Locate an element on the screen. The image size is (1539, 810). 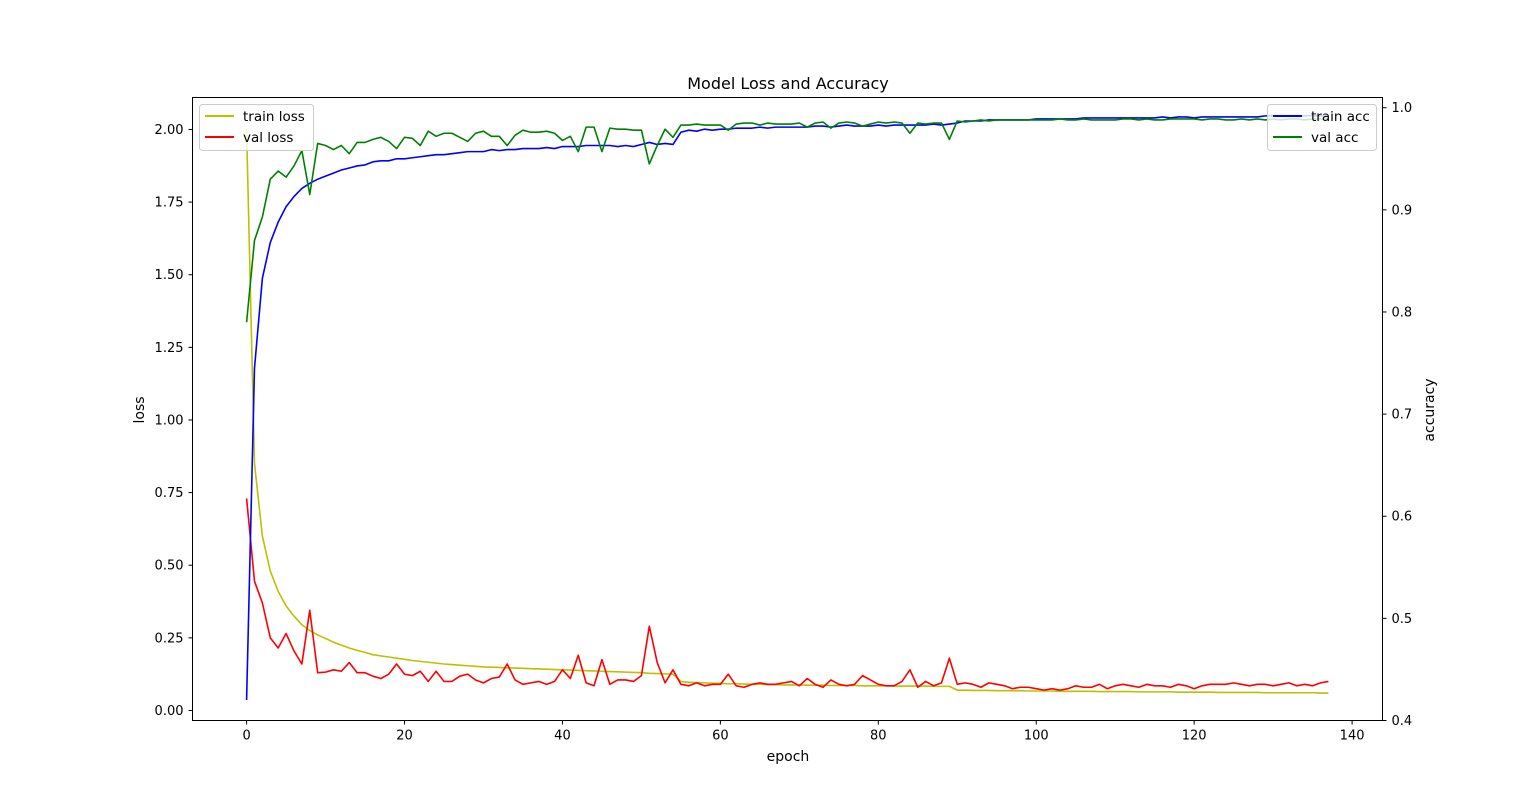
x-tick-label: 40 is located at coordinates (562, 736).